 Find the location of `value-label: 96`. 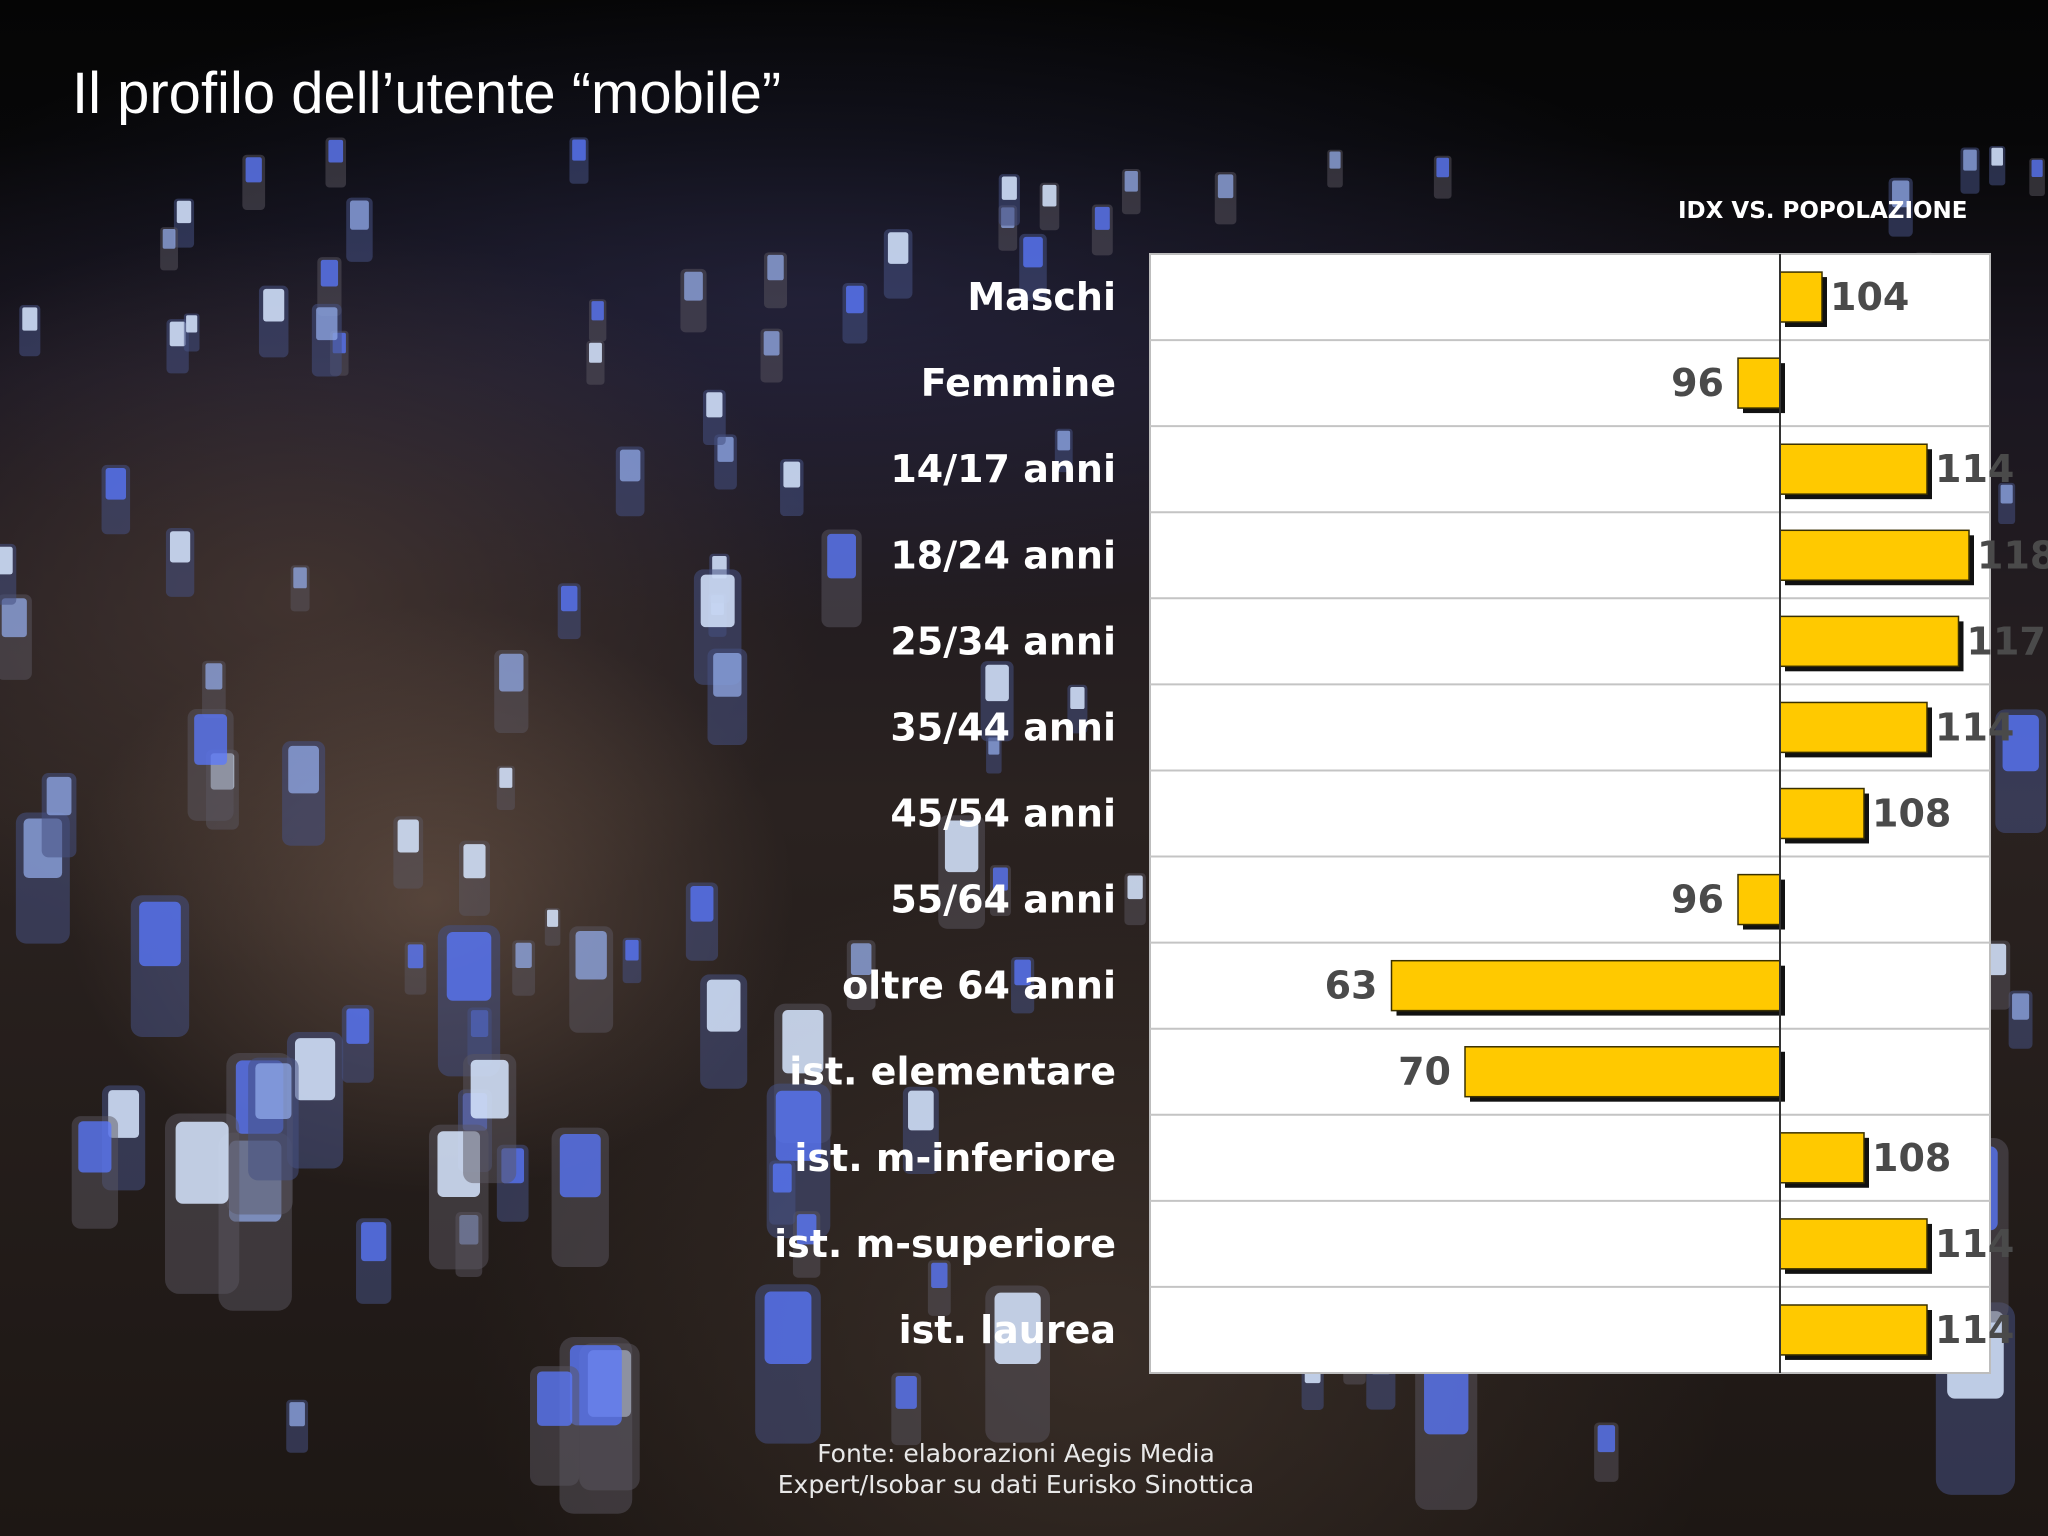

value-label: 96 is located at coordinates (1697, 383).